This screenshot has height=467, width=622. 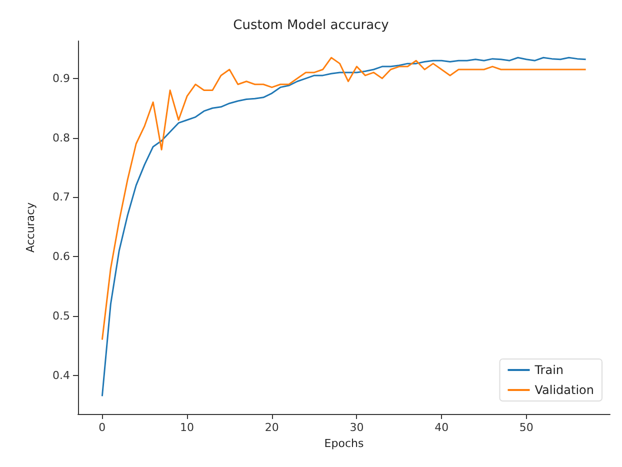 I want to click on x-tick-label: 40, so click(x=441, y=427).